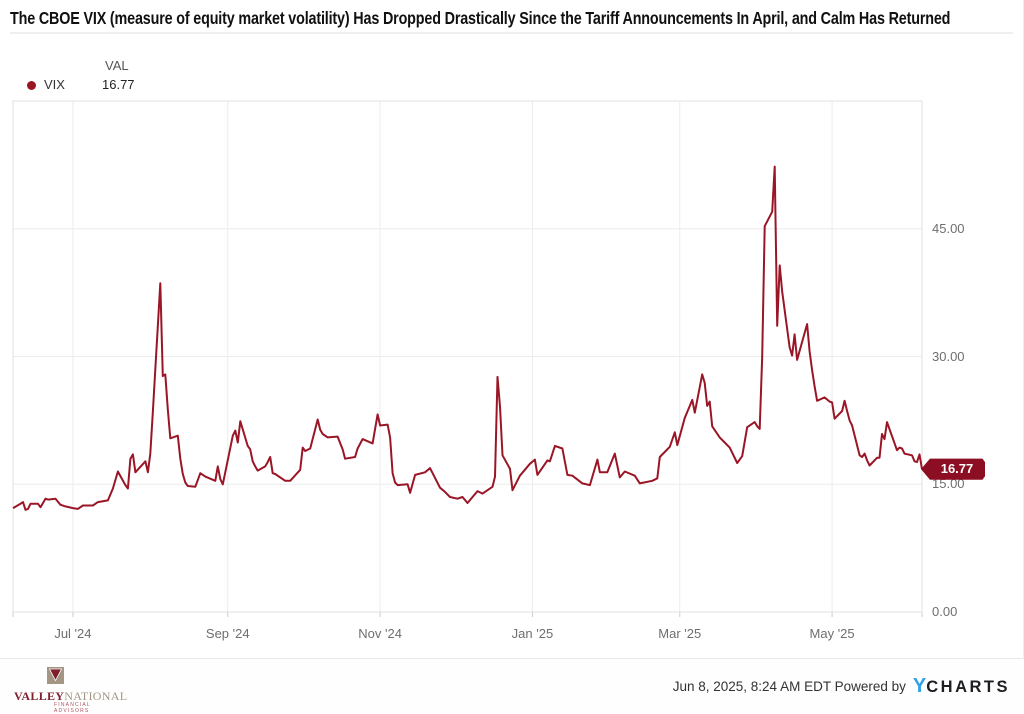  I want to click on legend-value-header: VAL, so click(117, 65).